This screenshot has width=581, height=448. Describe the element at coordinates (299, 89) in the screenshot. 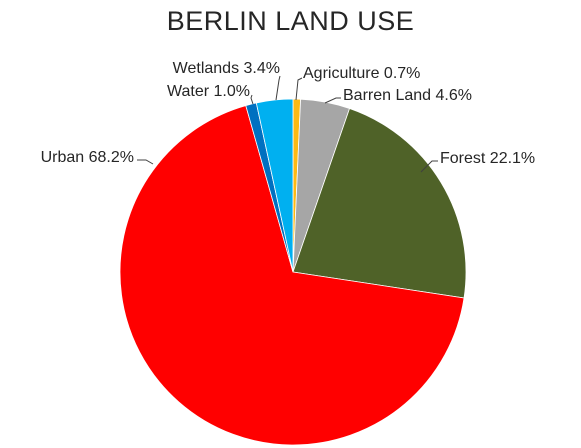

I see `leader-line-agriculture` at that location.